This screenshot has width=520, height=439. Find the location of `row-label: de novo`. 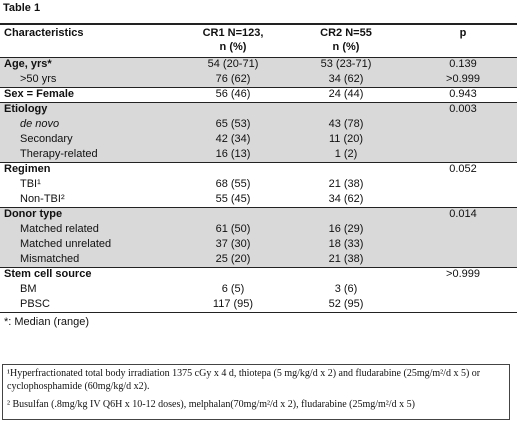

row-label: de novo is located at coordinates (40, 124).